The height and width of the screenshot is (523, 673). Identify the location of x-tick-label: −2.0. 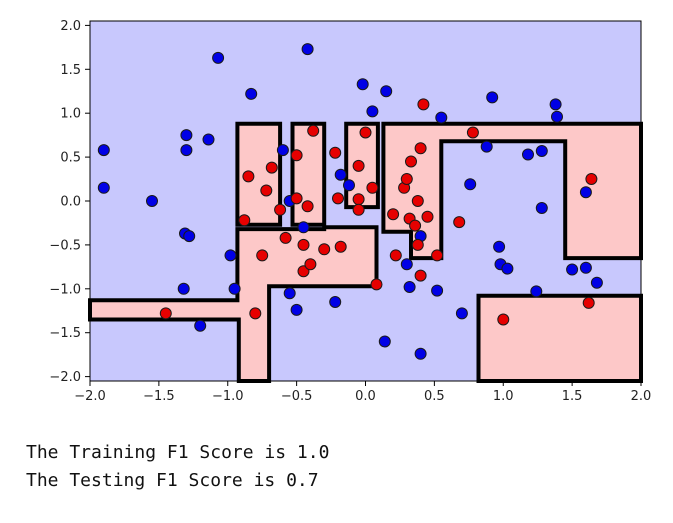
(90, 396).